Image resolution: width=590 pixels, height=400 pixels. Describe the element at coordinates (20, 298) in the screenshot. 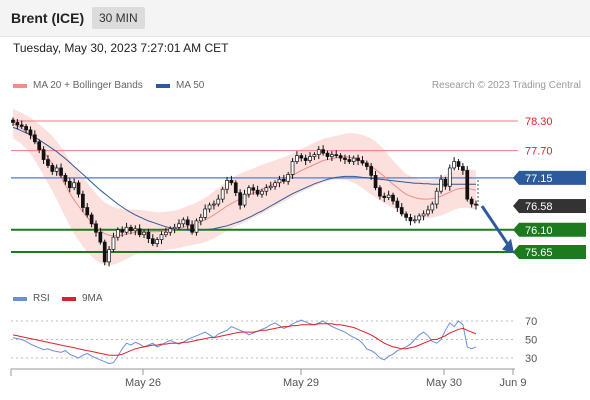

I see `rsi-swatch` at that location.